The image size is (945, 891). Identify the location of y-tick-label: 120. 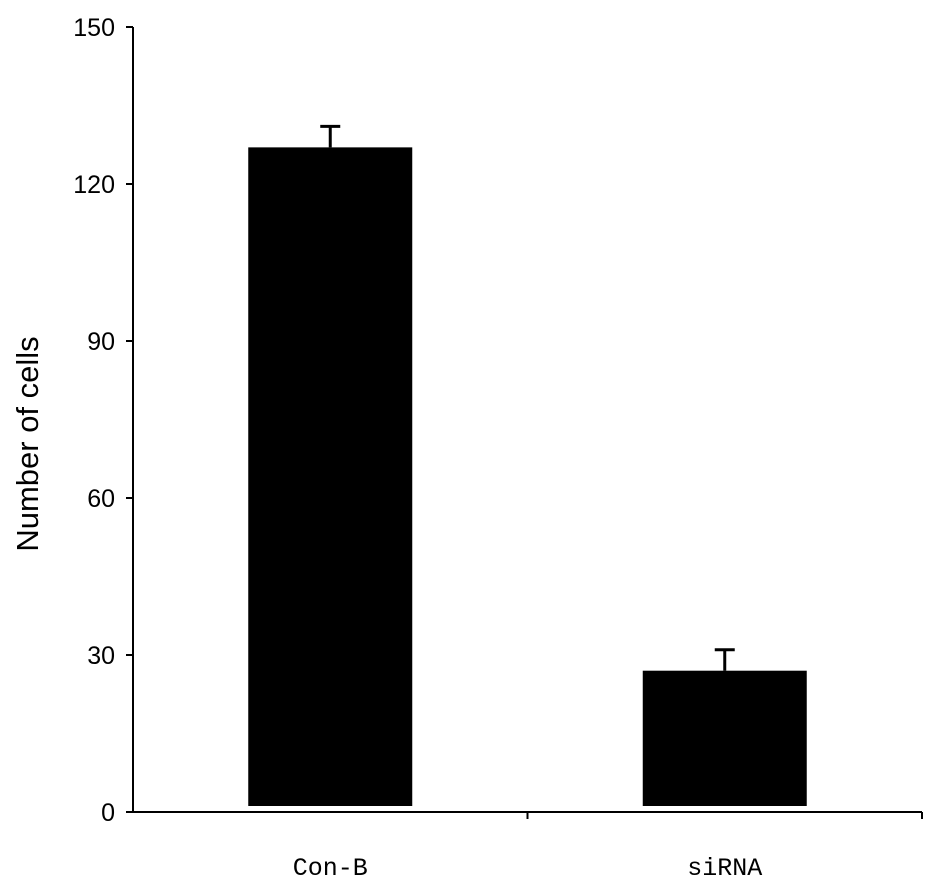
(94, 185).